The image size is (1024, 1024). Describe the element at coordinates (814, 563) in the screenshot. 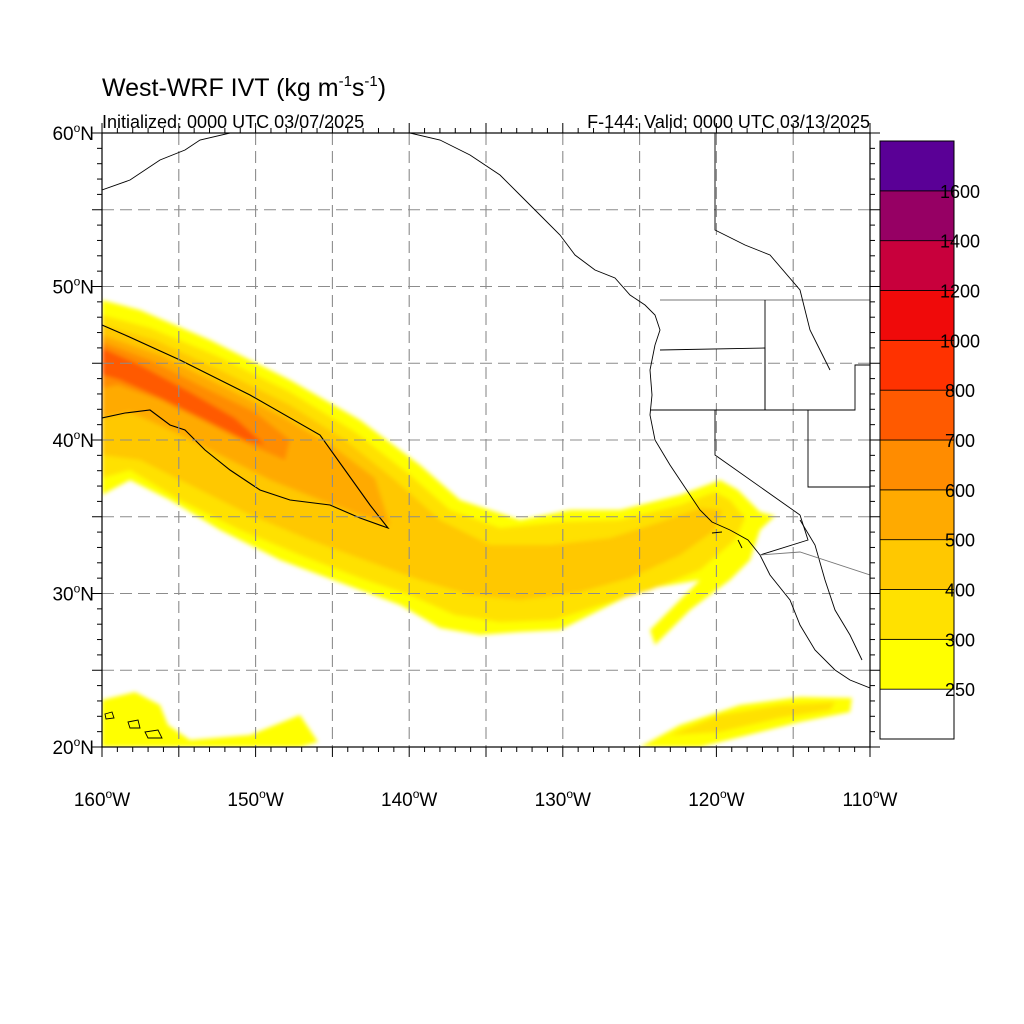

I see `mexico-border` at that location.